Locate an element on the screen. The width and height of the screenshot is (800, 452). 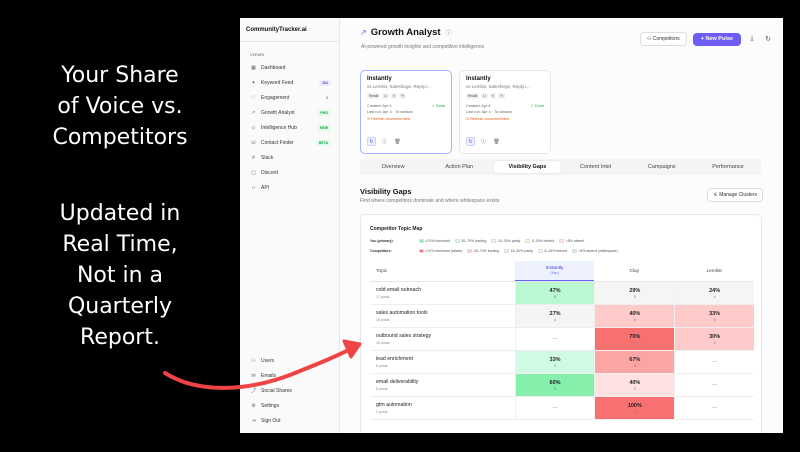
table-row: gtm automation 2 posts — 100% 2 — is located at coordinates (562, 408).